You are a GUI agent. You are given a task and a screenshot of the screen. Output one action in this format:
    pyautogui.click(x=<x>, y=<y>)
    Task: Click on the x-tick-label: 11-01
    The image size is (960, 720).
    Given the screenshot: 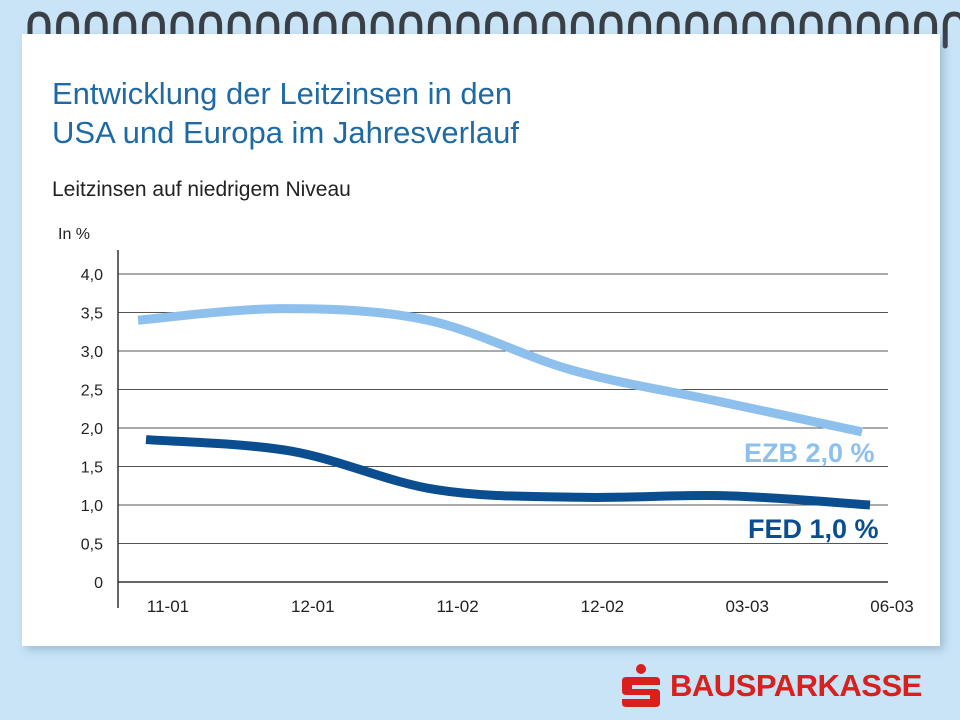 What is the action you would take?
    pyautogui.click(x=168, y=606)
    